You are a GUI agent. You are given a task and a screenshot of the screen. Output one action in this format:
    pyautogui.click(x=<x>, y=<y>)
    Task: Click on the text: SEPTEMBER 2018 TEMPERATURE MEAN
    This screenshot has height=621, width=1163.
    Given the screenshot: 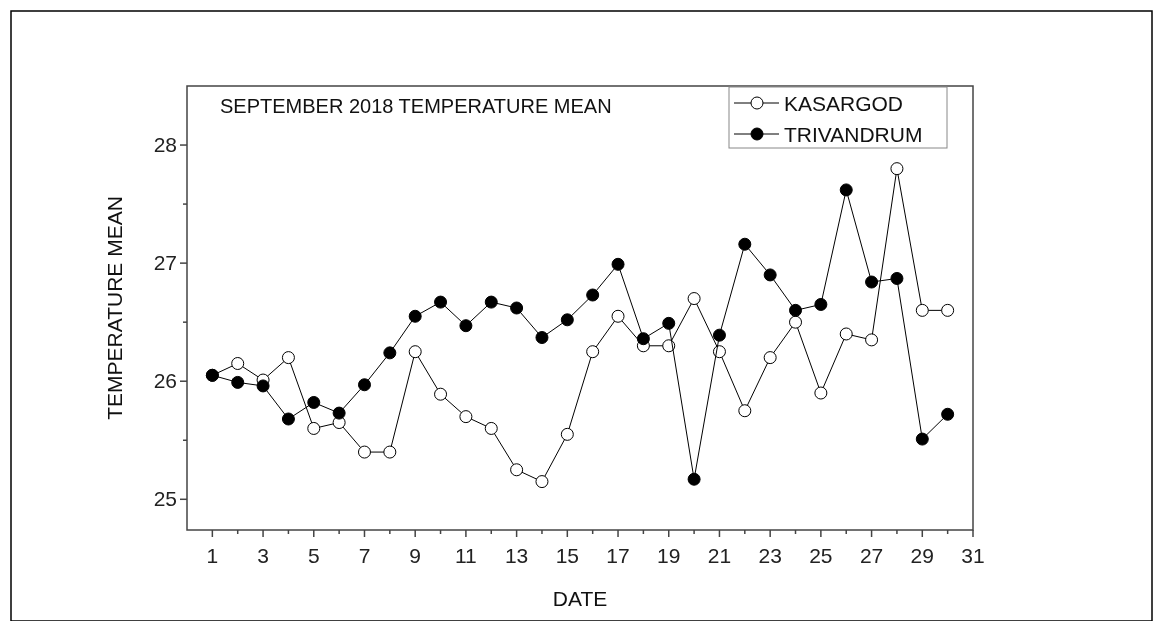 What is the action you would take?
    pyautogui.click(x=416, y=106)
    